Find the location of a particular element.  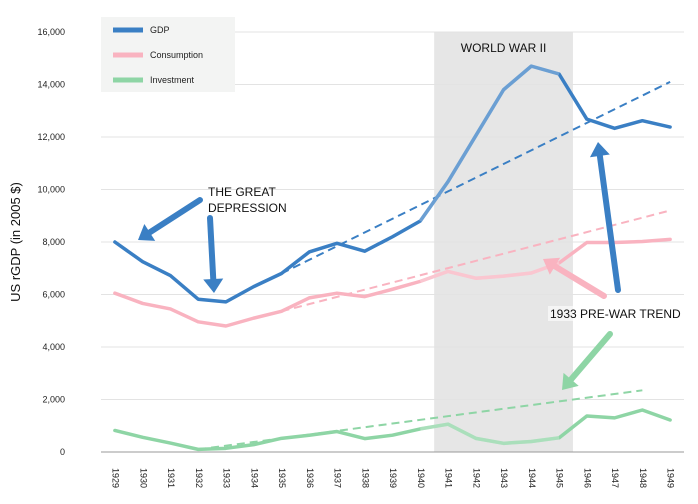

x-tick-label: 1942 is located at coordinates (476, 478).